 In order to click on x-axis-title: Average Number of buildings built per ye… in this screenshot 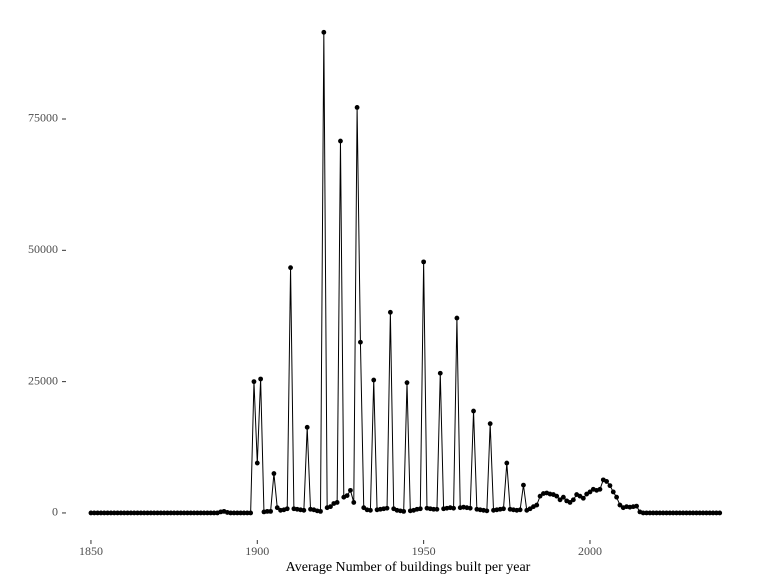, I will do `click(408, 567)`.